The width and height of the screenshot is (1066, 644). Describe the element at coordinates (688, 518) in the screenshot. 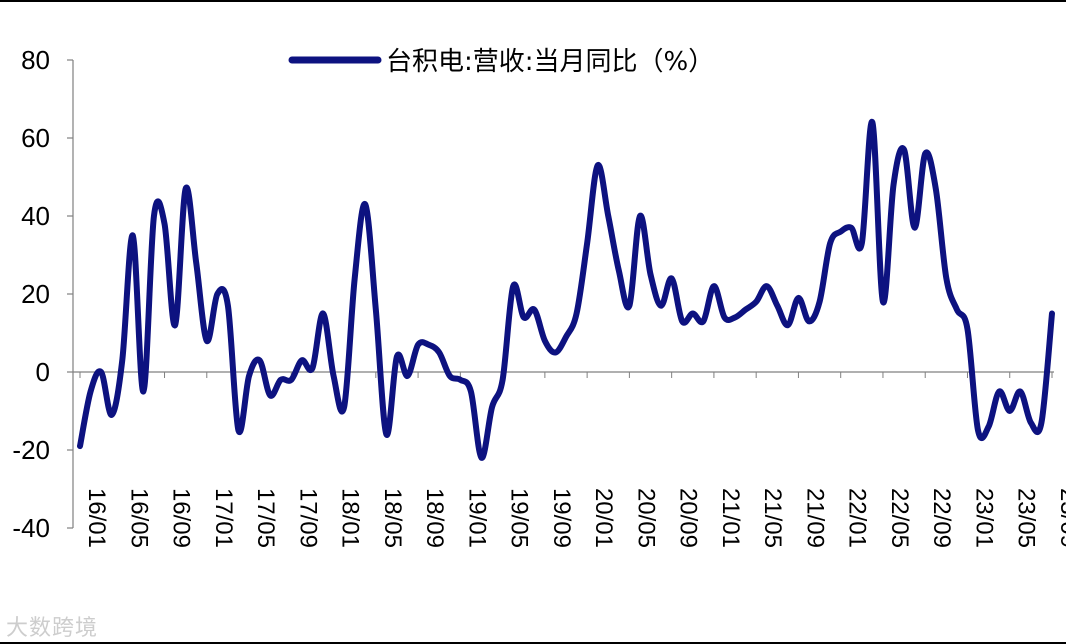

I see `x-tick-label: 20/09` at that location.